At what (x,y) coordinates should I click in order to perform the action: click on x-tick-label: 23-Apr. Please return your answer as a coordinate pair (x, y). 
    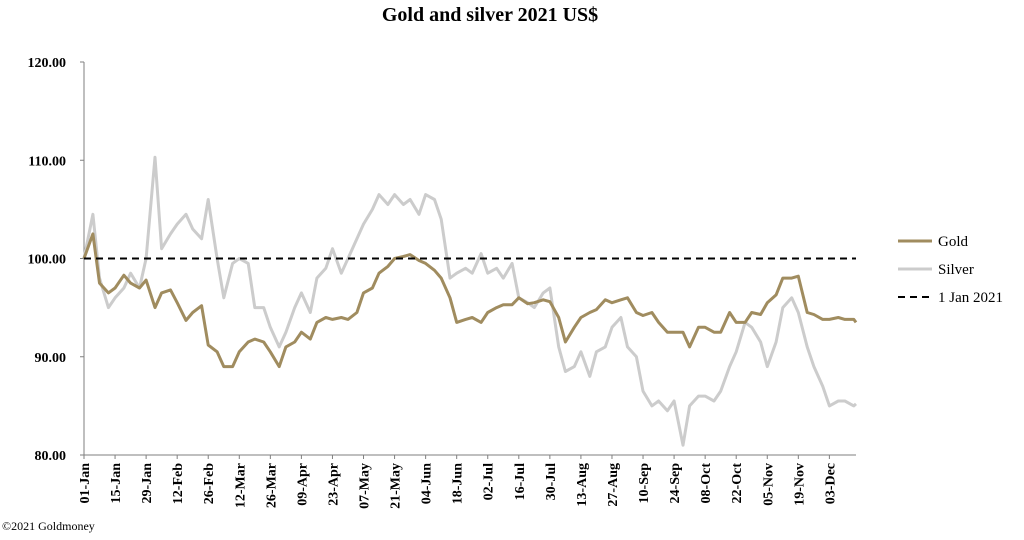
    Looking at the image, I should click on (333, 484).